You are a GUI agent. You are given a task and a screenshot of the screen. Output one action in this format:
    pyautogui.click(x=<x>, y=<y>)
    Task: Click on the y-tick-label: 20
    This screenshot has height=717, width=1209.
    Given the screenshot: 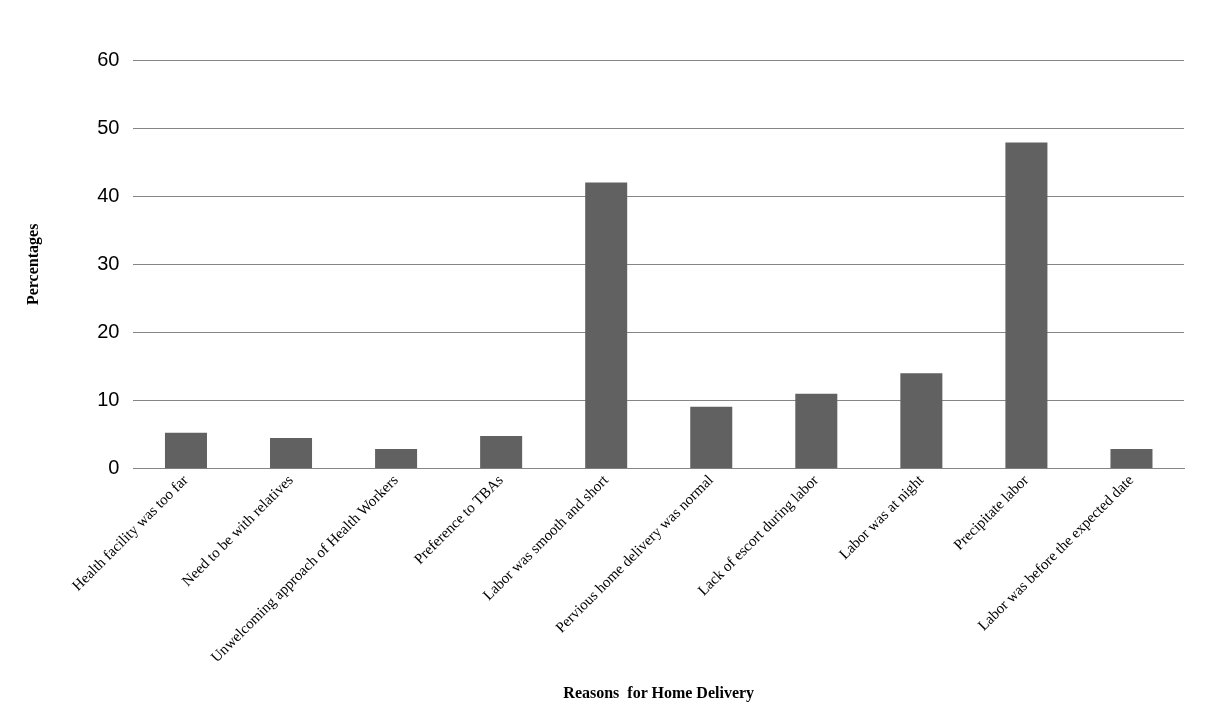 What is the action you would take?
    pyautogui.click(x=108, y=331)
    